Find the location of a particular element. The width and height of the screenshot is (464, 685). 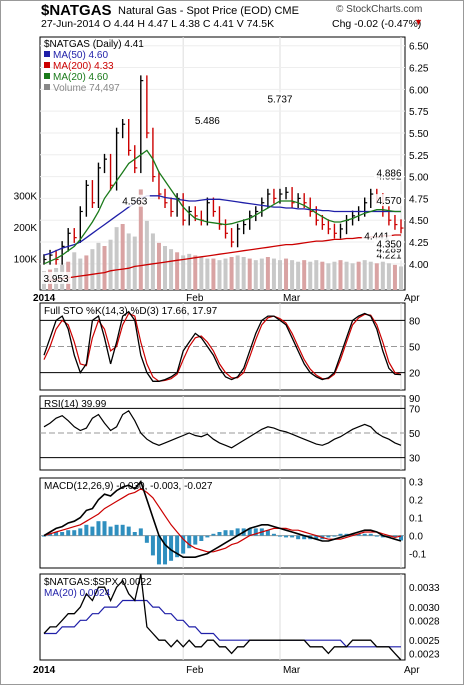

symbol-title: $NATGAS is located at coordinates (76, 10).